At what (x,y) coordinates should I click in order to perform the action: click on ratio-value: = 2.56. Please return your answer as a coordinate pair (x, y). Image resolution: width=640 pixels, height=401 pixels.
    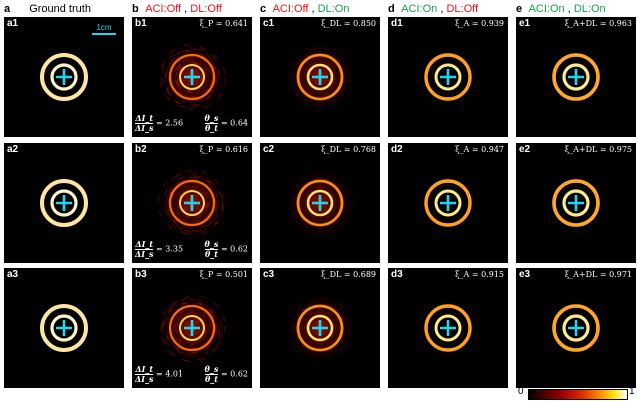
    Looking at the image, I should click on (170, 123).